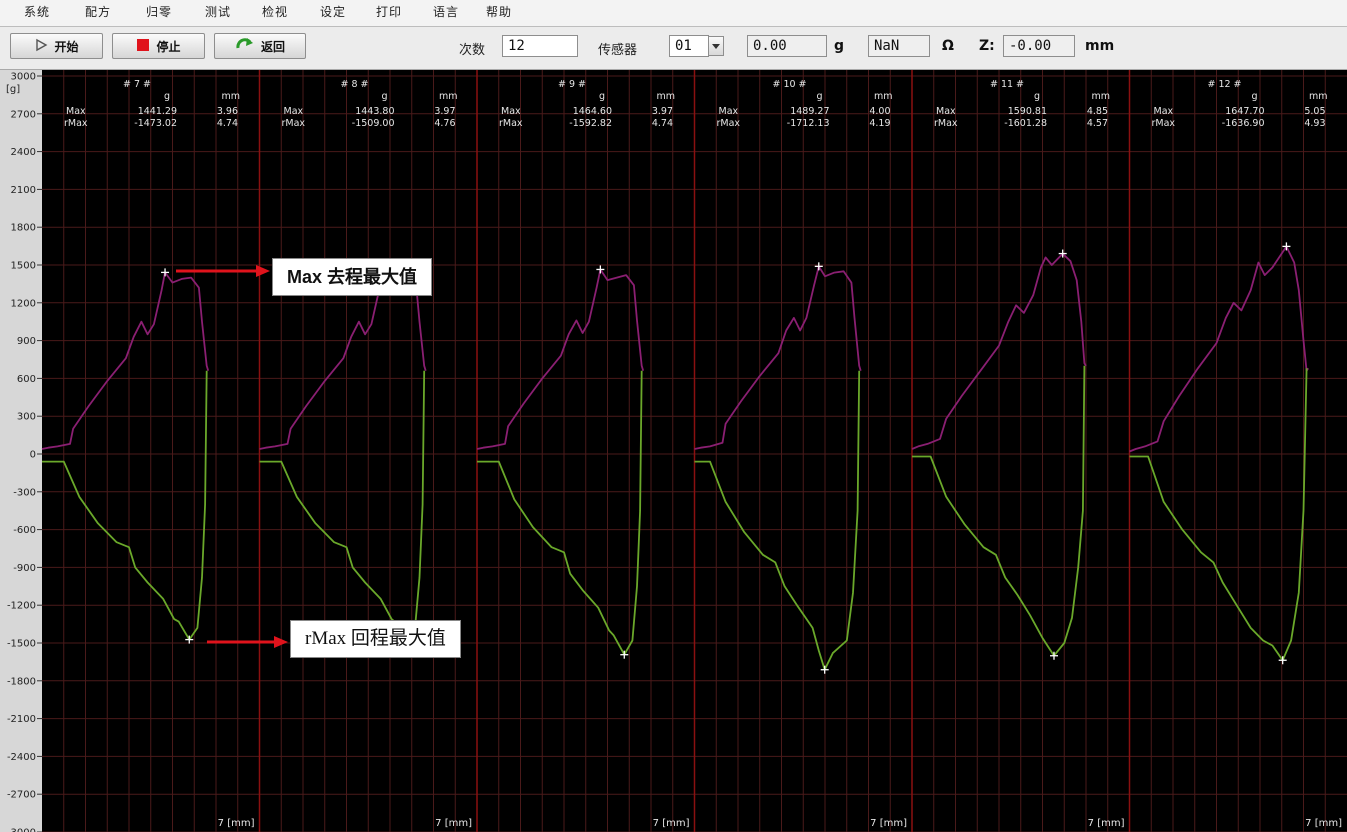 The image size is (1347, 832). I want to click on count-input: 12, so click(540, 46).